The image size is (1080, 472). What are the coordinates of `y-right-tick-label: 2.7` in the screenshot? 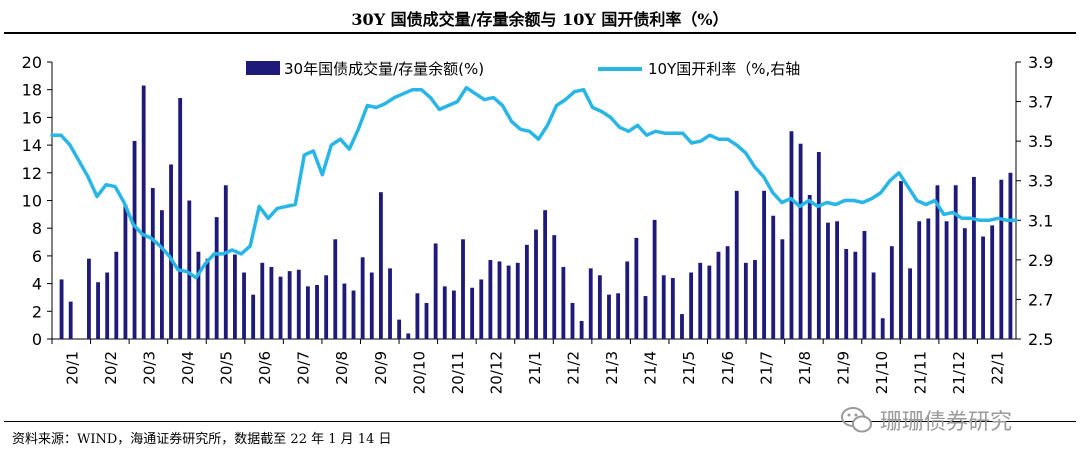 It's located at (1040, 299).